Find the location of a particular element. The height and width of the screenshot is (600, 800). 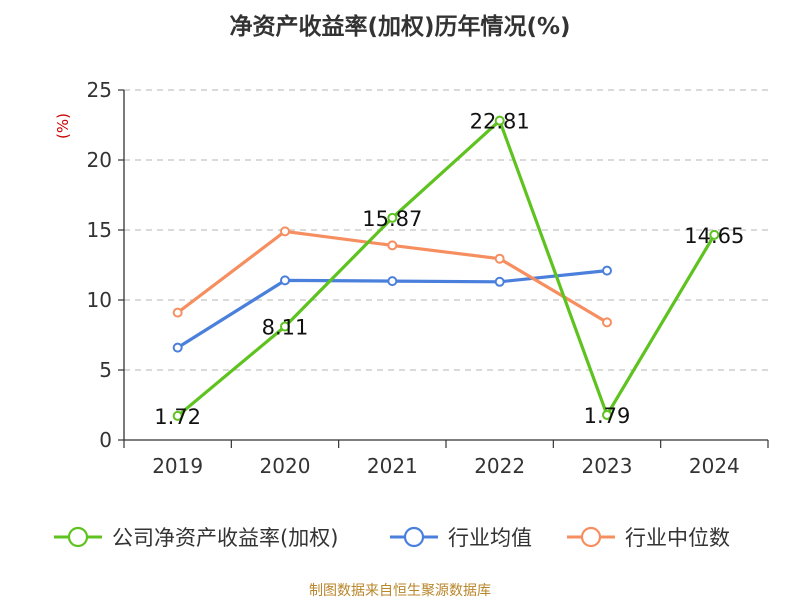

data-label: 1.79 is located at coordinates (607, 416).